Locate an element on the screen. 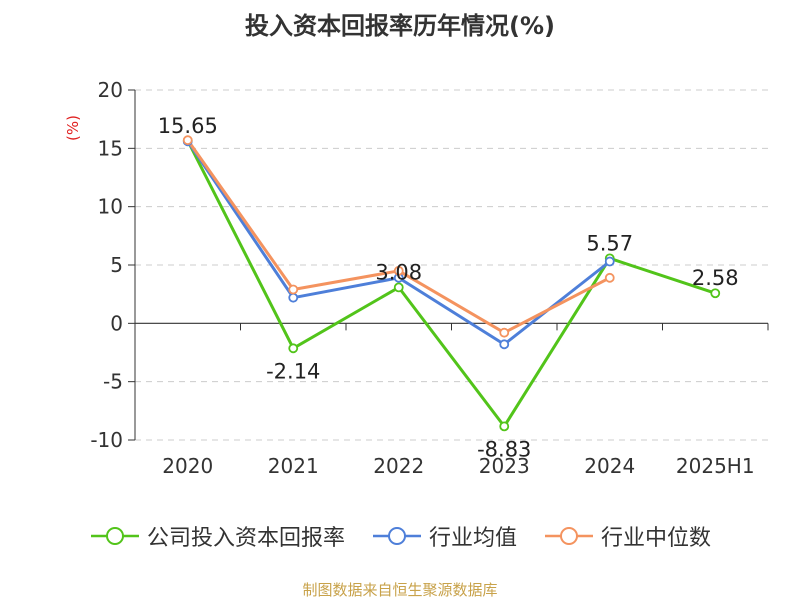 This screenshot has height=600, width=800. y-tick-label: 20 is located at coordinates (110, 90).